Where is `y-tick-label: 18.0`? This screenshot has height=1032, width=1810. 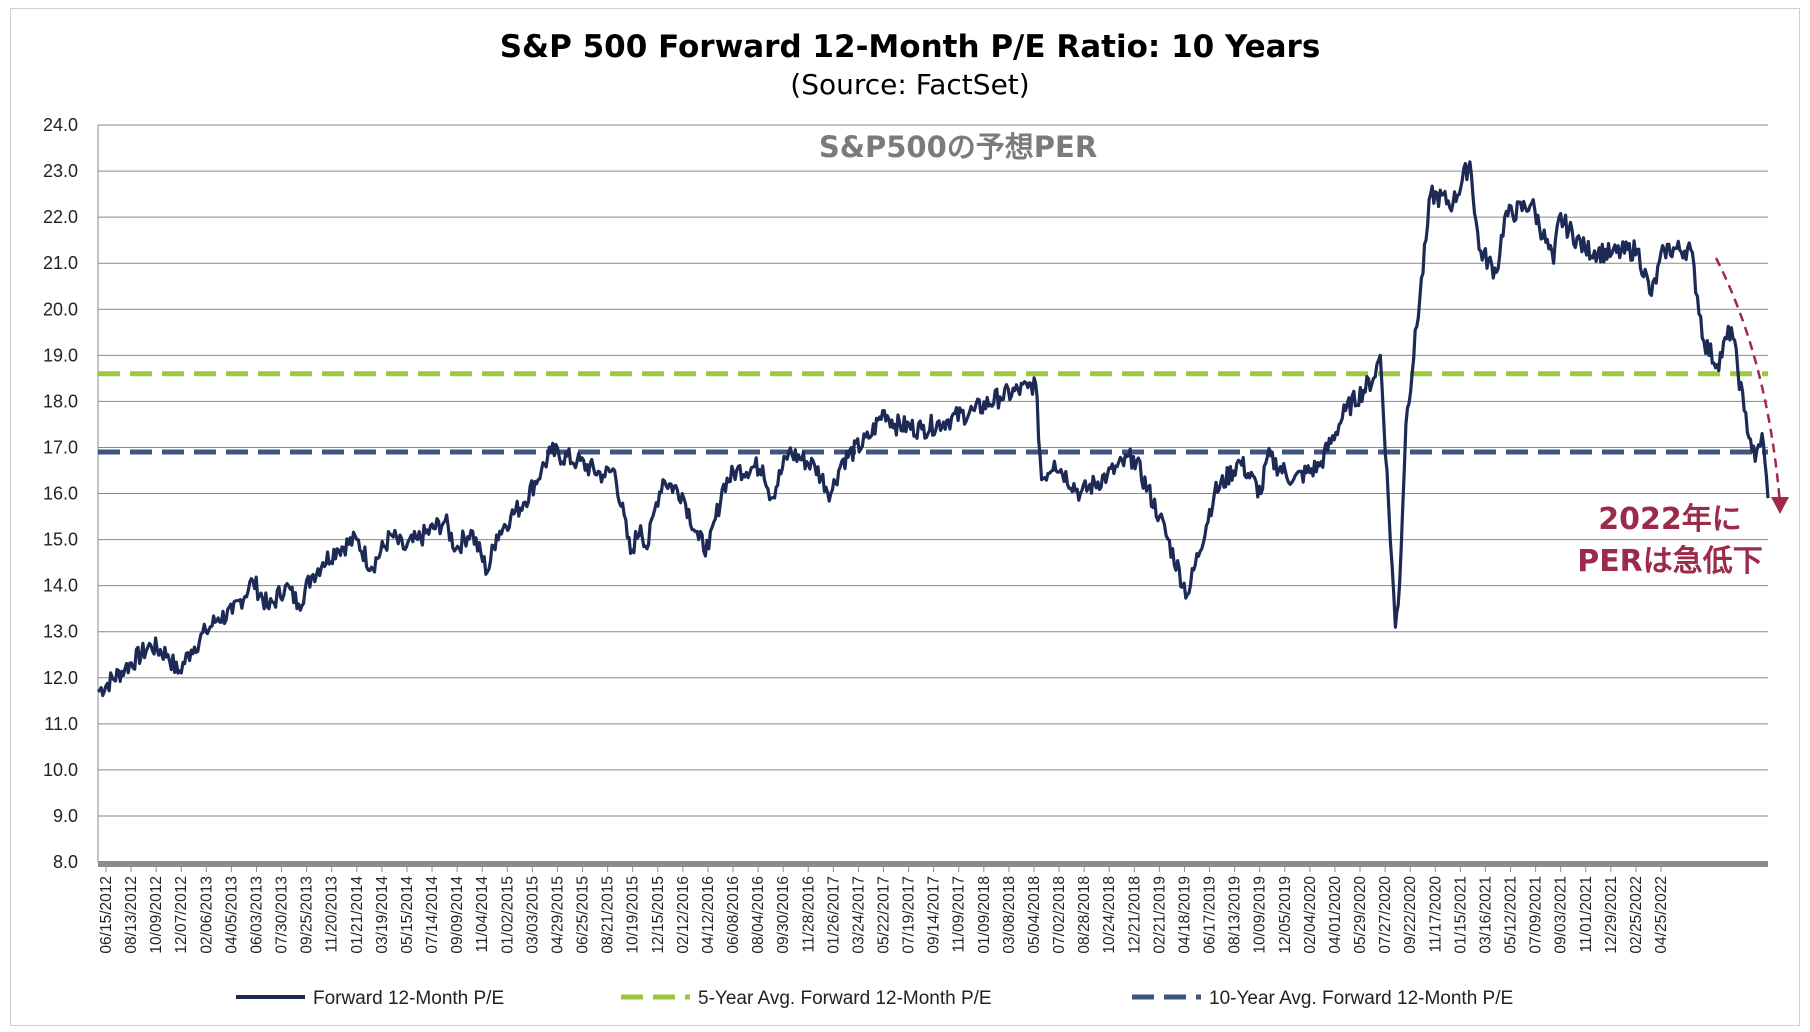
y-tick-label: 18.0 is located at coordinates (60, 401).